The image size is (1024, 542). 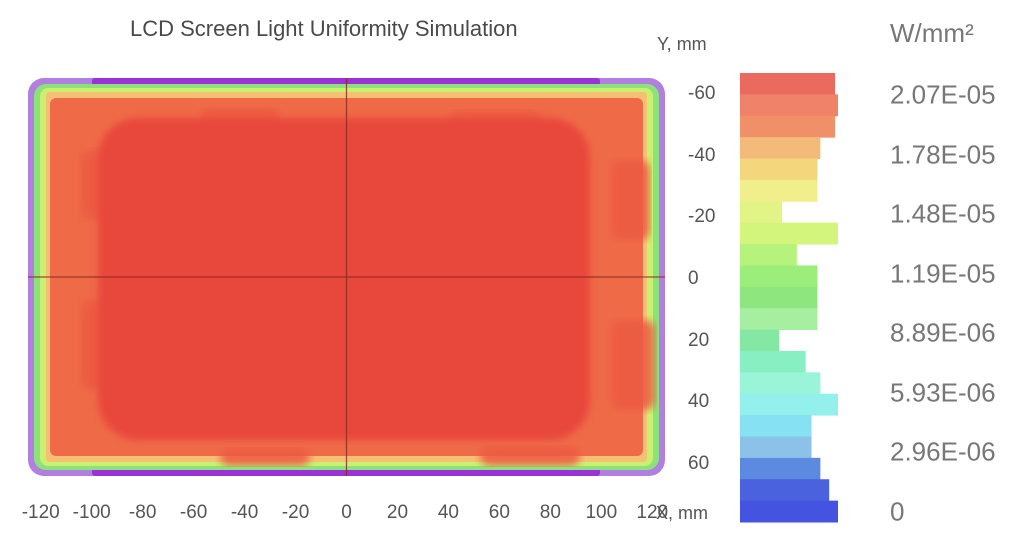 What do you see at coordinates (699, 340) in the screenshot?
I see `y-tick-label: 20` at bounding box center [699, 340].